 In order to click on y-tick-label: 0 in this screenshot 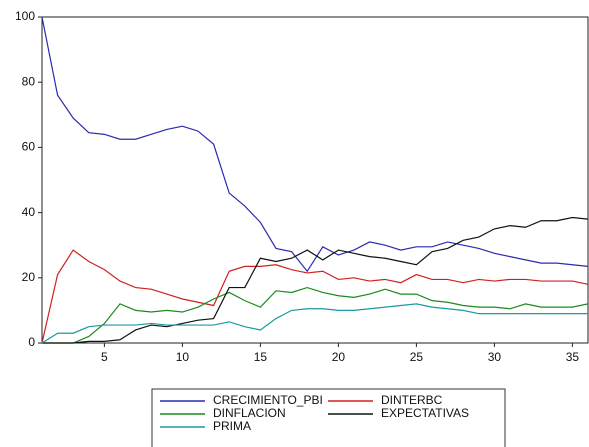, I will do `click(31, 342)`.